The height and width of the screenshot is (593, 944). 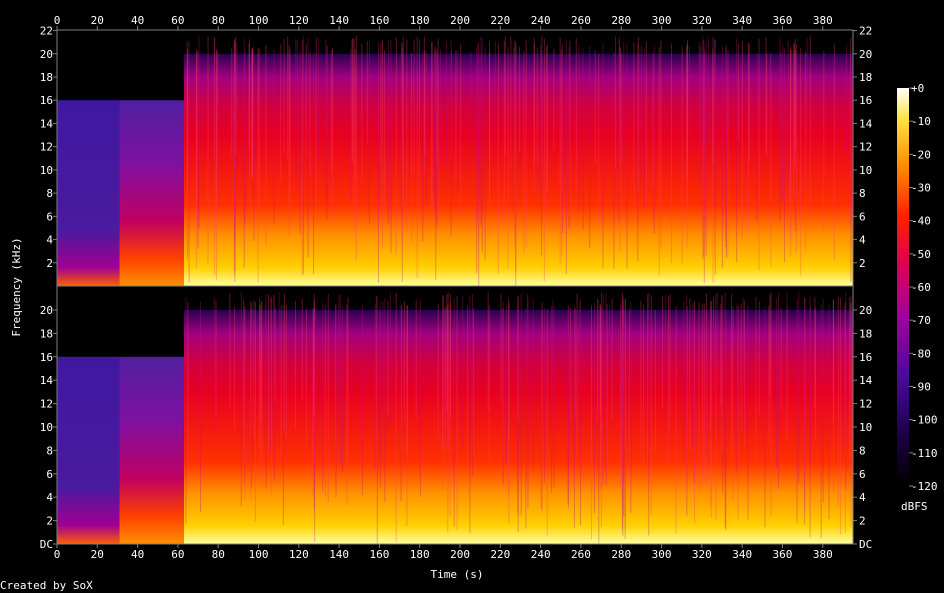 What do you see at coordinates (823, 554) in the screenshot?
I see `x-tick-label: 380` at bounding box center [823, 554].